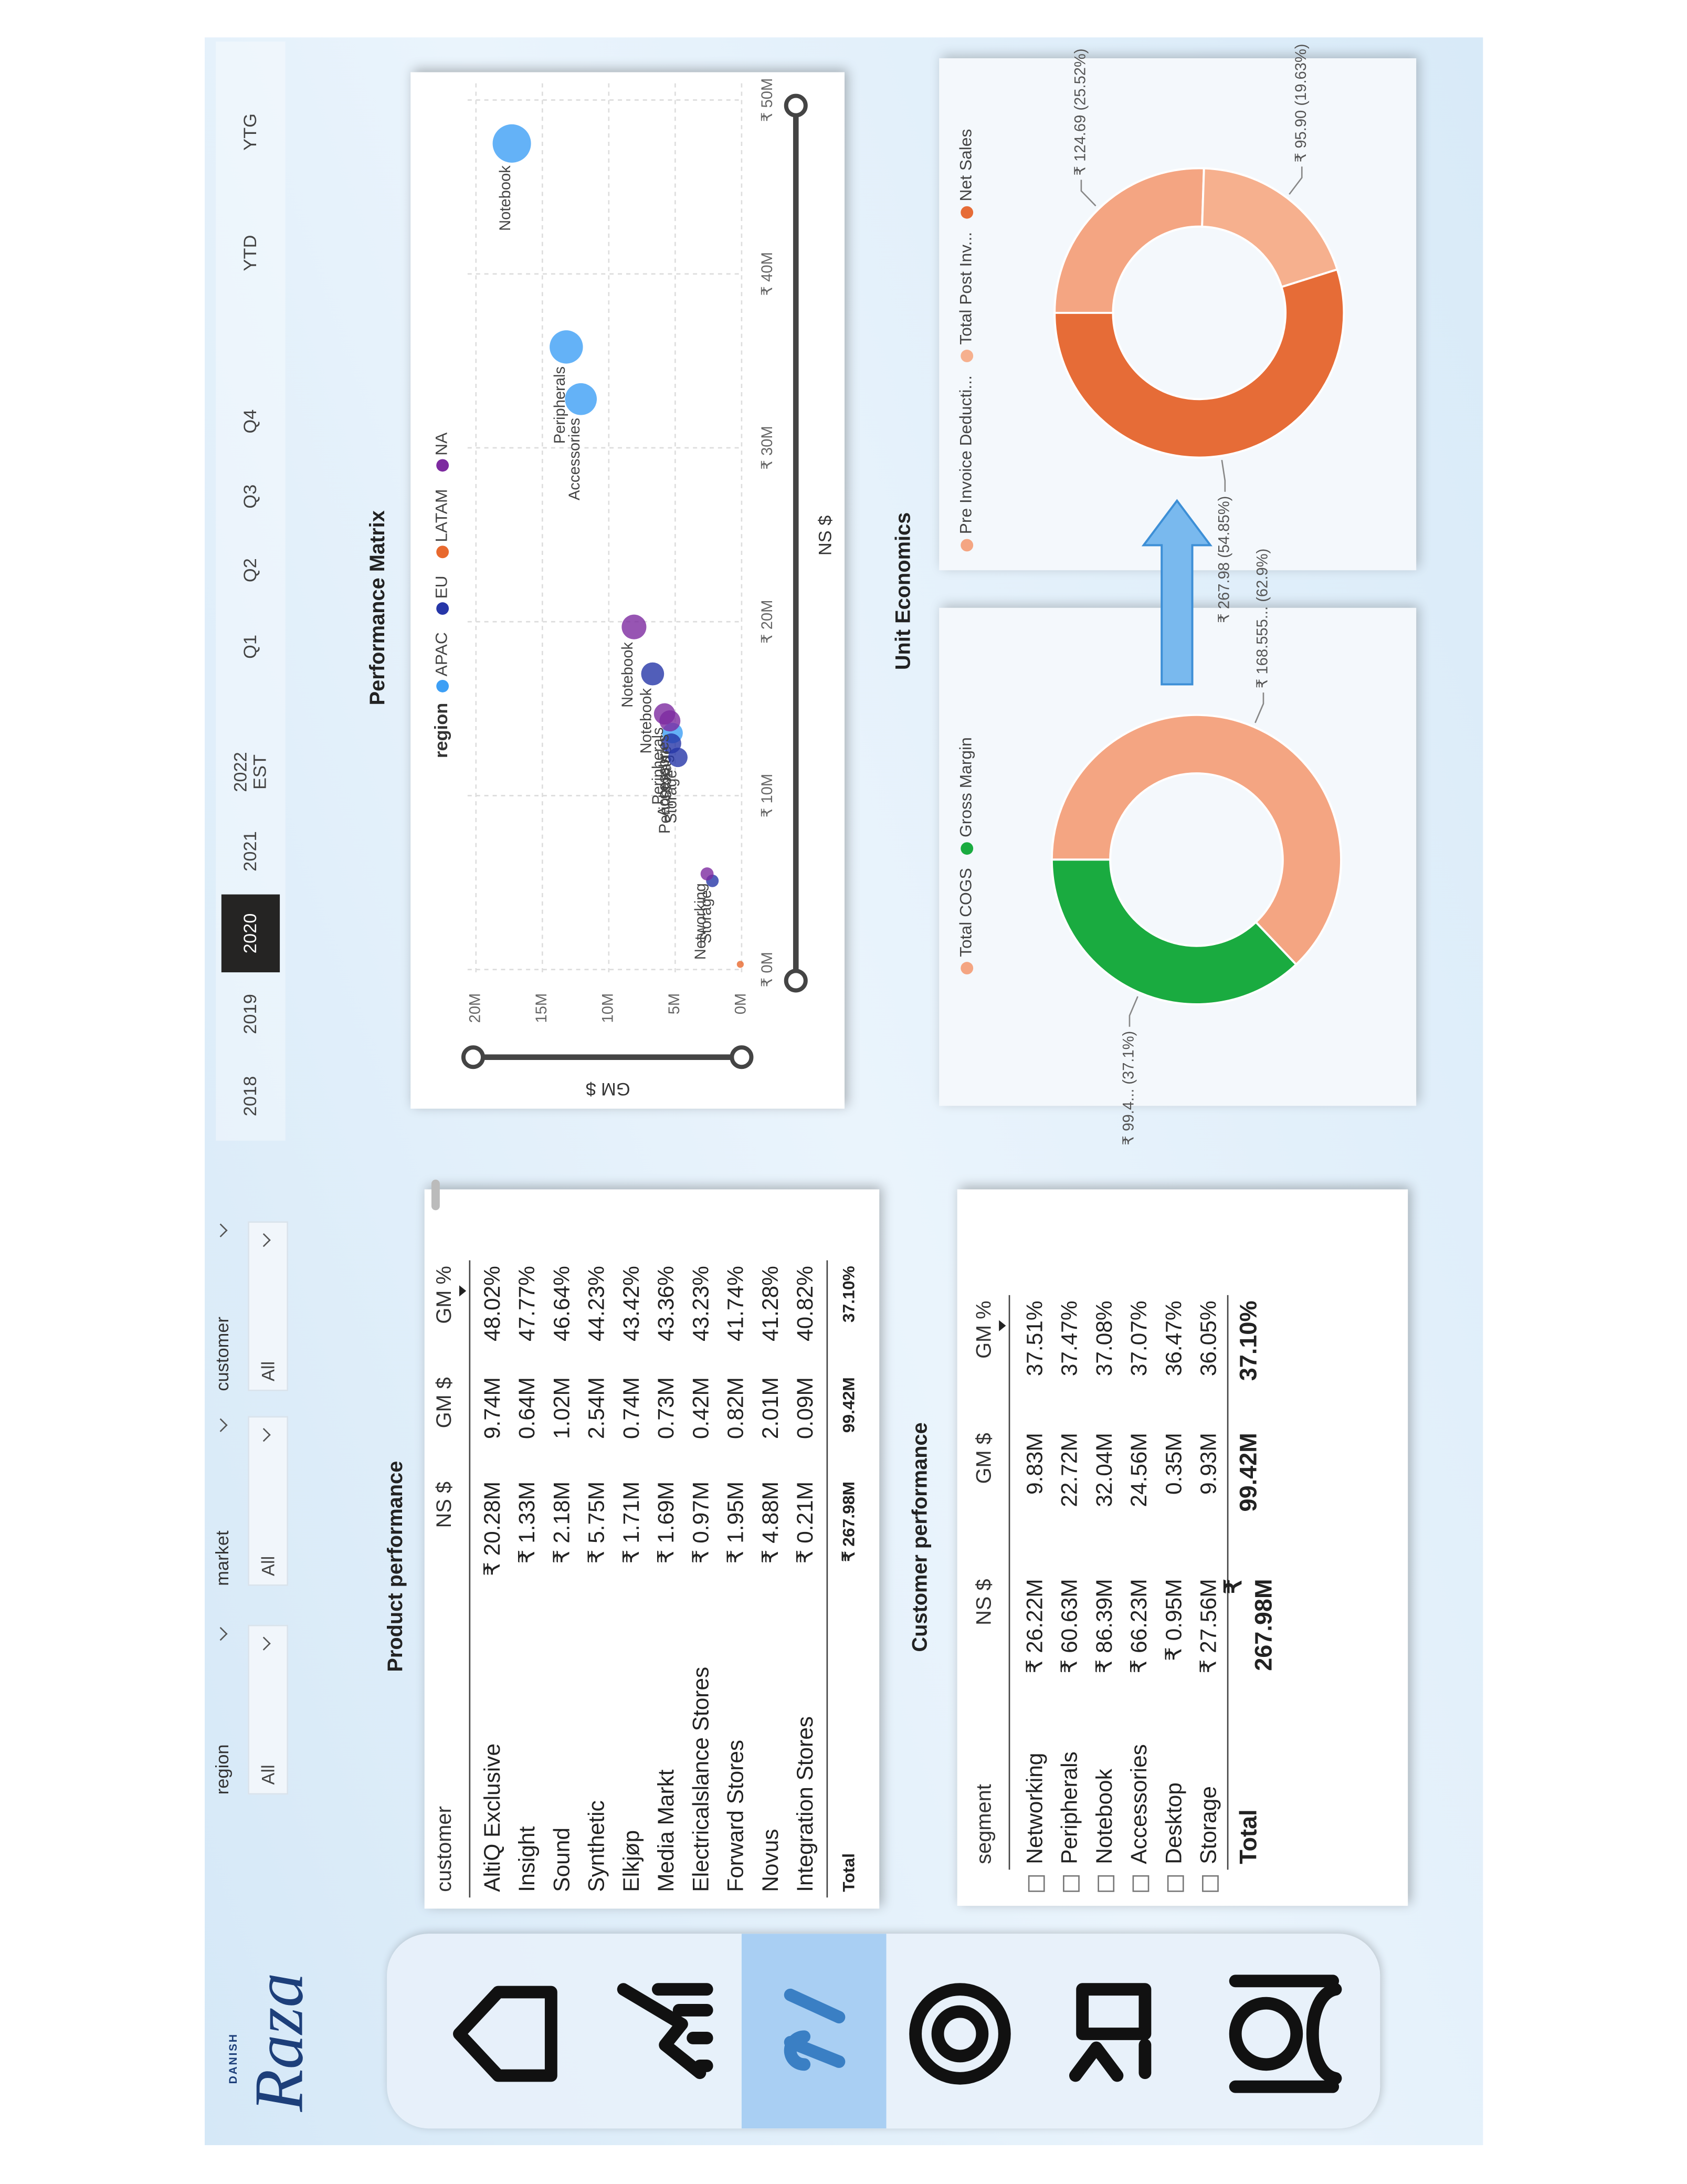  Describe the element at coordinates (475, 1008) in the screenshot. I see `y-tick-label: 20M` at that location.